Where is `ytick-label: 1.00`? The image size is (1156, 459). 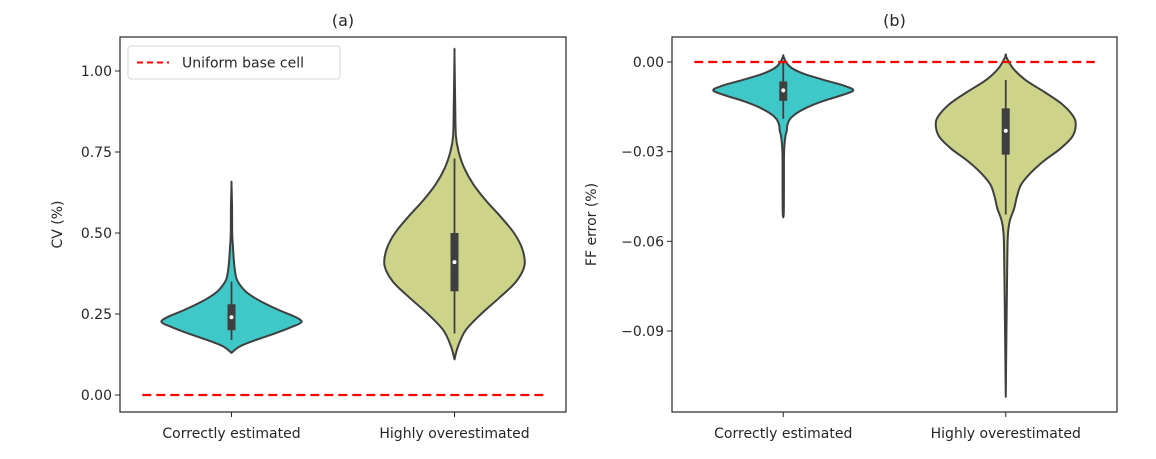
ytick-label: 1.00 is located at coordinates (96, 72).